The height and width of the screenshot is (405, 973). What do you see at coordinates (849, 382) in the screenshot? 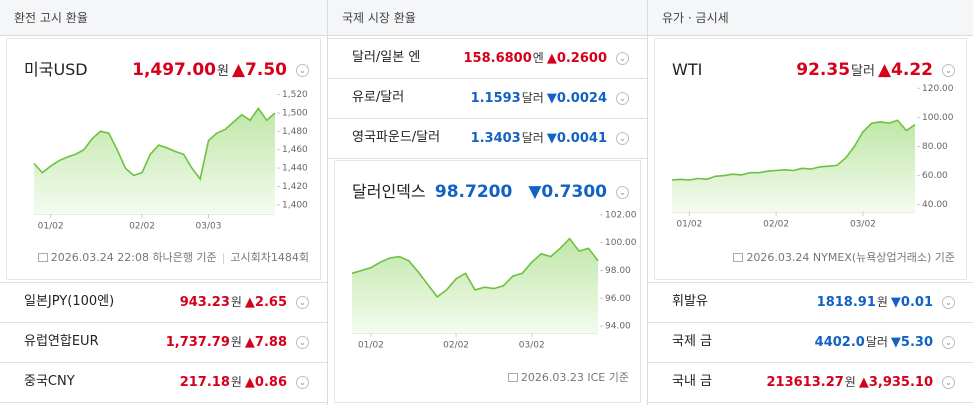
I see `quote-values: 213613.27 원 ▲3,935.10` at bounding box center [849, 382].